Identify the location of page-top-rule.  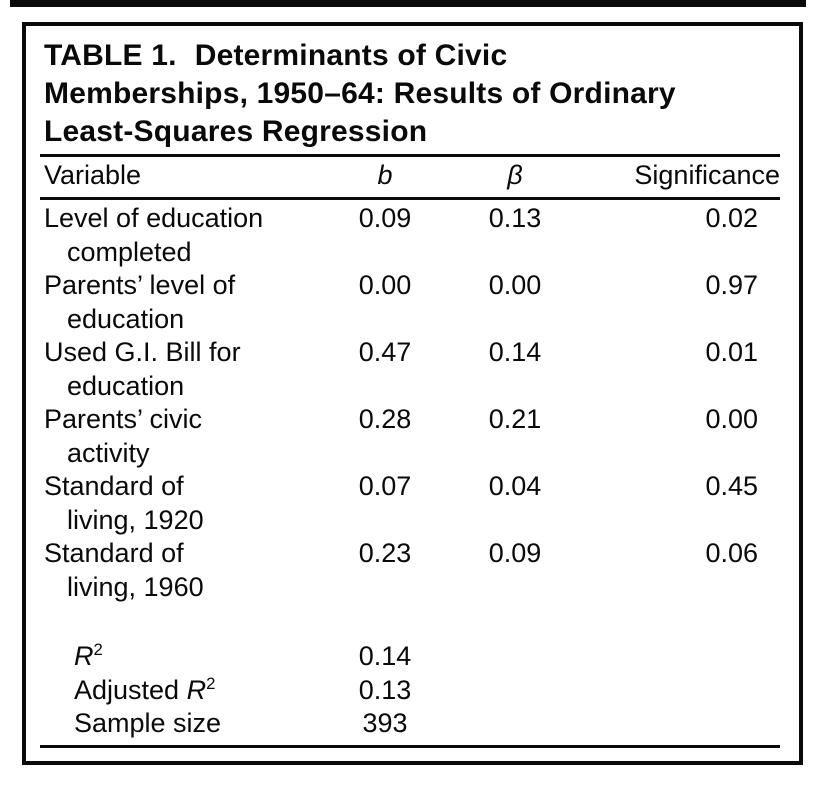
(408, 3).